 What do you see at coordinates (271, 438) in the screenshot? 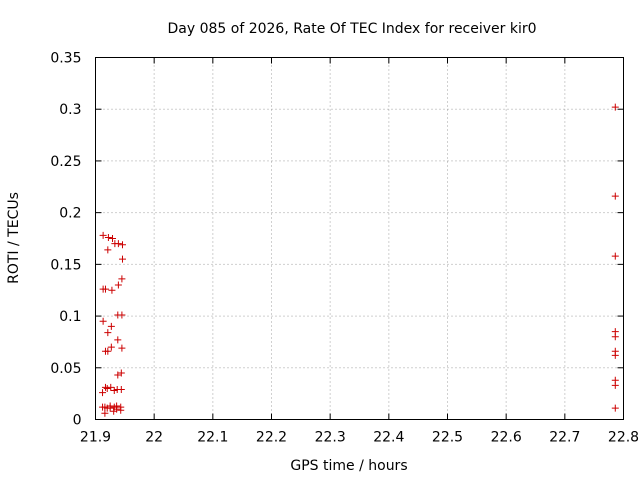
I see `x-tick-label: 22.2` at bounding box center [271, 438].